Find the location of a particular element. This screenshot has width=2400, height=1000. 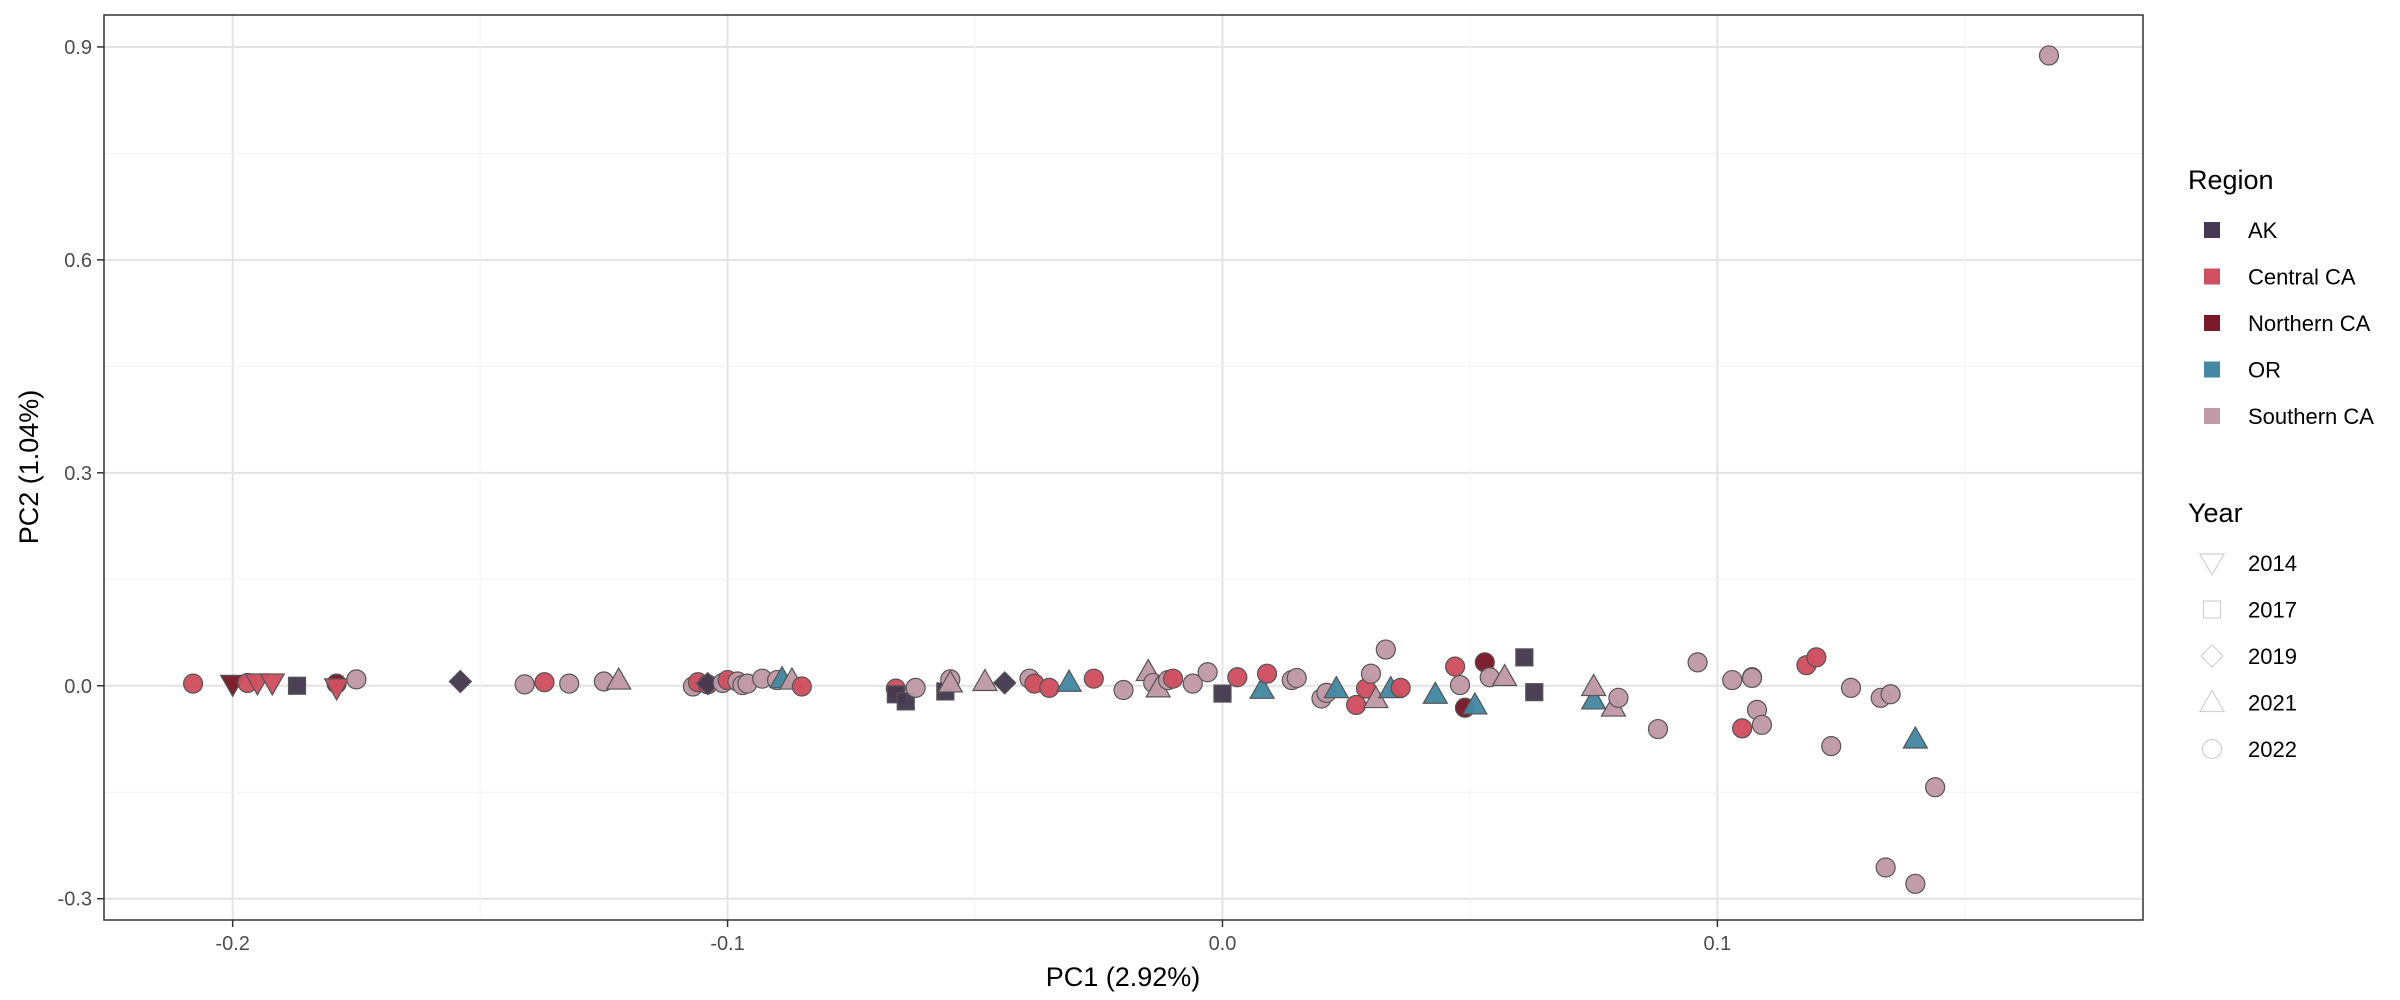

legend-key-label: 2014 is located at coordinates (2272, 563).